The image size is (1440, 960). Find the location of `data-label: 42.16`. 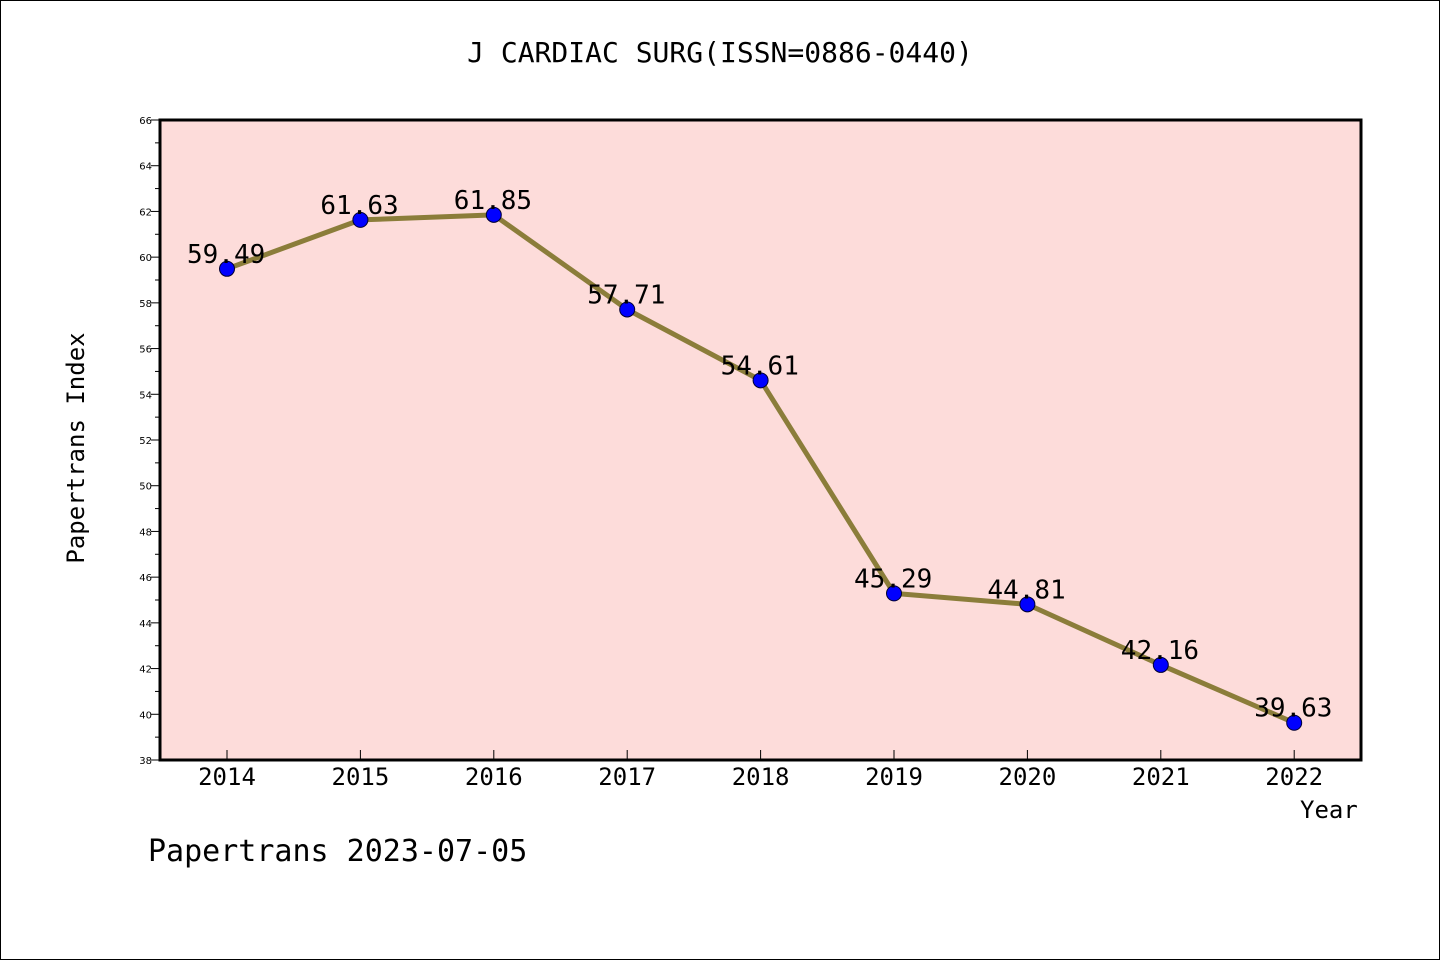

data-label: 42.16 is located at coordinates (1160, 651).